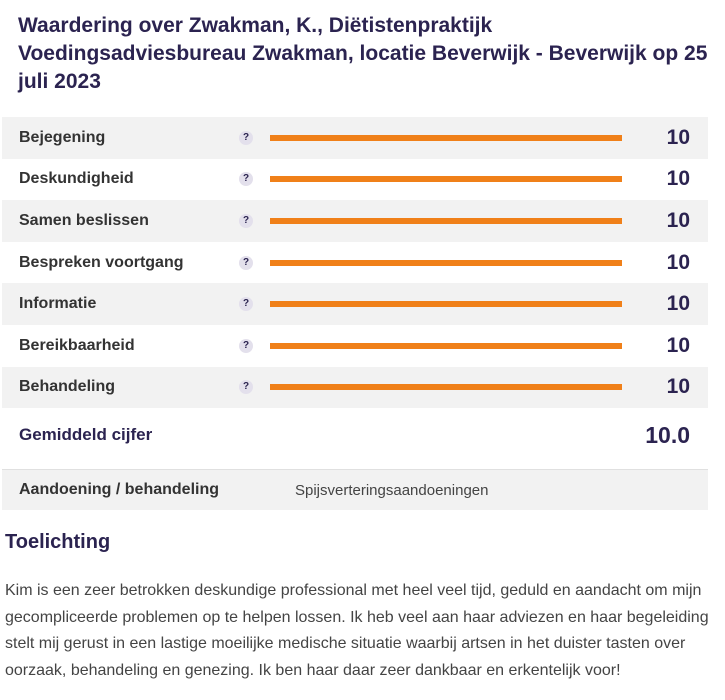 The height and width of the screenshot is (700, 725). I want to click on rating-label: Bespreken voortgang, so click(101, 262).